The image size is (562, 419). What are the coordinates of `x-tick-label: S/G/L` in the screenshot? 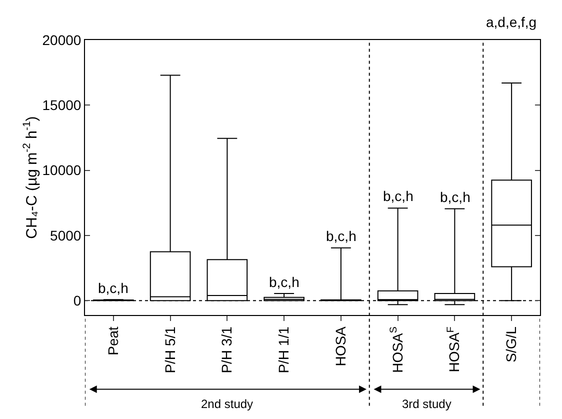 It's located at (511, 344).